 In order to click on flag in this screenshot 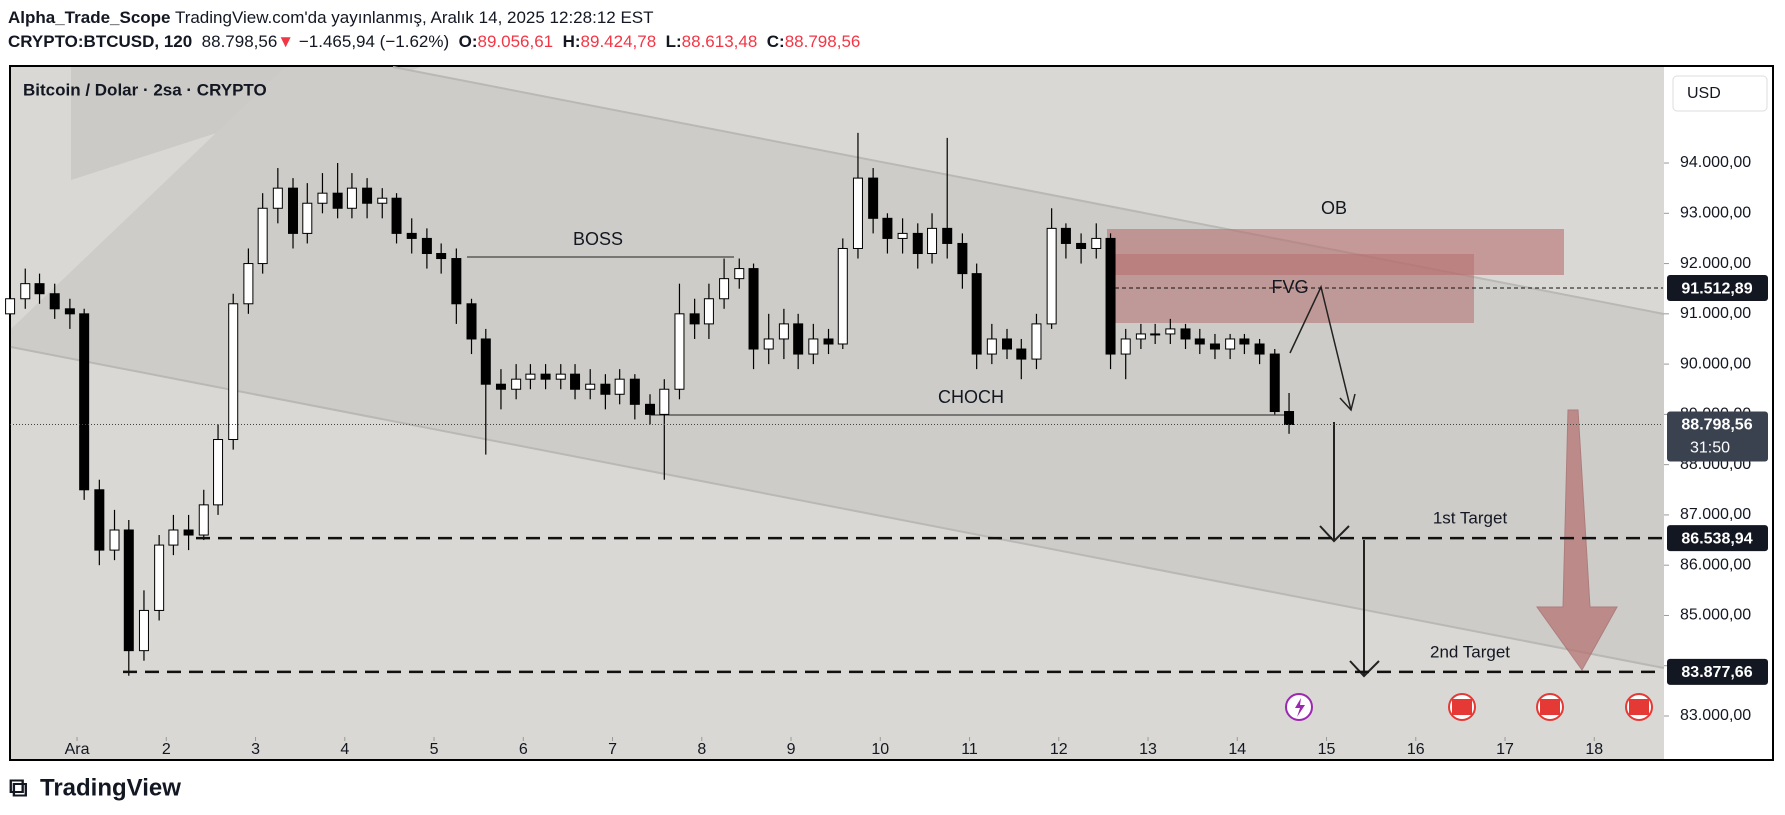, I will do `click(1462, 707)`.